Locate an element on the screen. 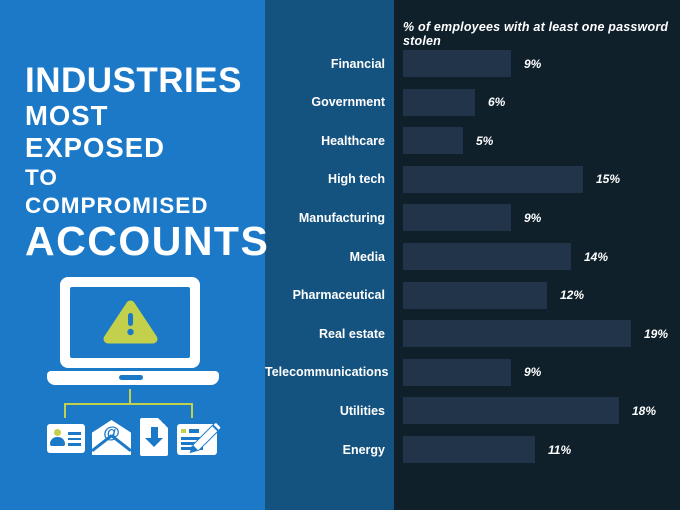 The width and height of the screenshot is (680, 510). title-line-4: ACCOUNTS is located at coordinates (147, 241).